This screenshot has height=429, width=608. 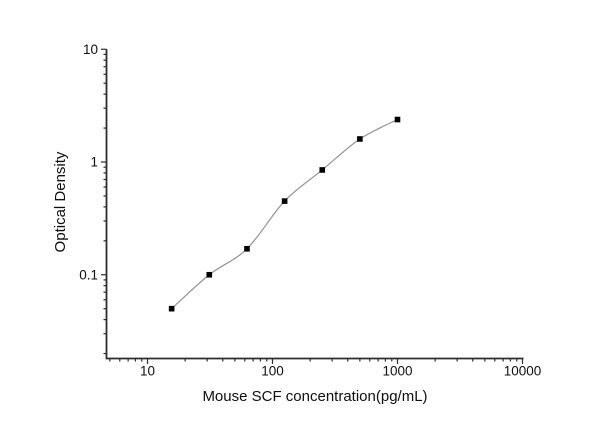 What do you see at coordinates (90, 49) in the screenshot?
I see `y-axis-tick-label: 10` at bounding box center [90, 49].